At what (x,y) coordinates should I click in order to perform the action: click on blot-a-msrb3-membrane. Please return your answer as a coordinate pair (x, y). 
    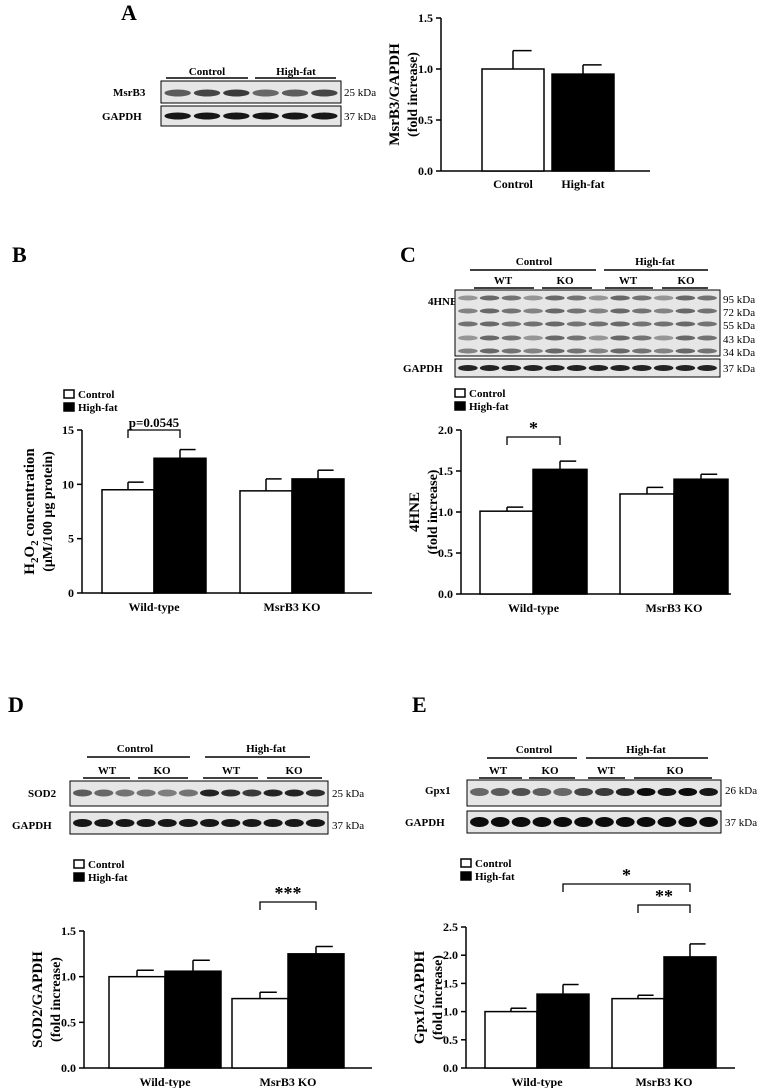
    Looking at the image, I should click on (251, 92).